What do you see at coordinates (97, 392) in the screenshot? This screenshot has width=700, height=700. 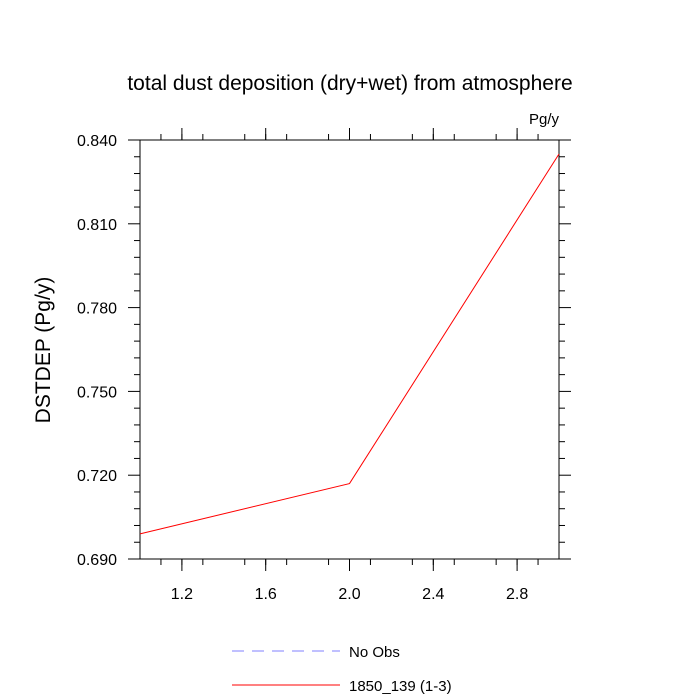 I see `y-tick-label: 0.750` at bounding box center [97, 392].